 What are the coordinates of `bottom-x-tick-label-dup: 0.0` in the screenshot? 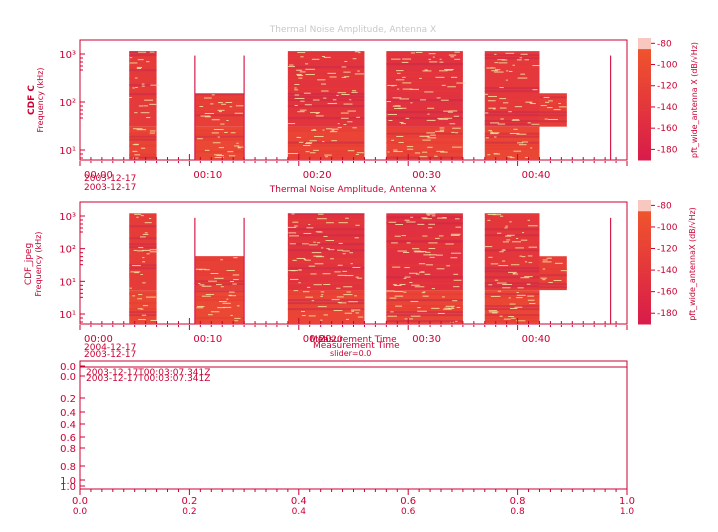 It's located at (80, 512).